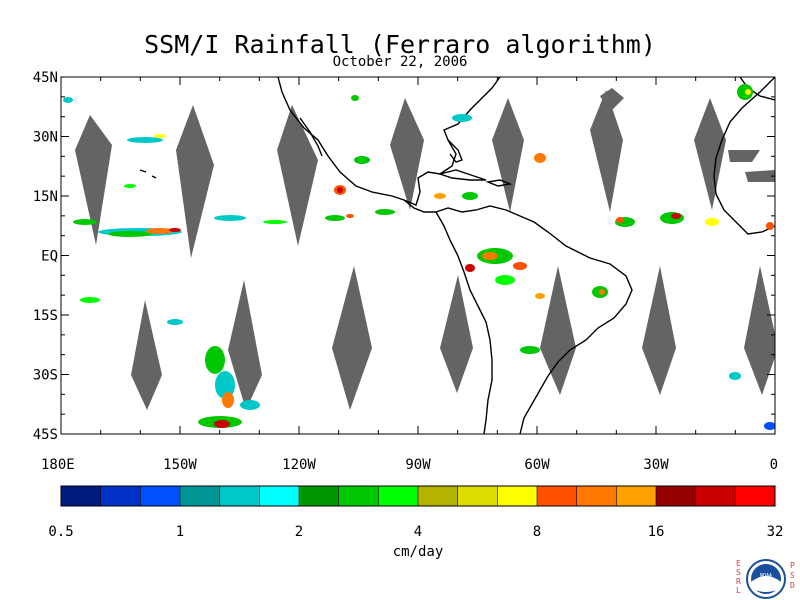  Describe the element at coordinates (60, 532) in the screenshot. I see `colorbar-tick-label: 0.5` at that location.